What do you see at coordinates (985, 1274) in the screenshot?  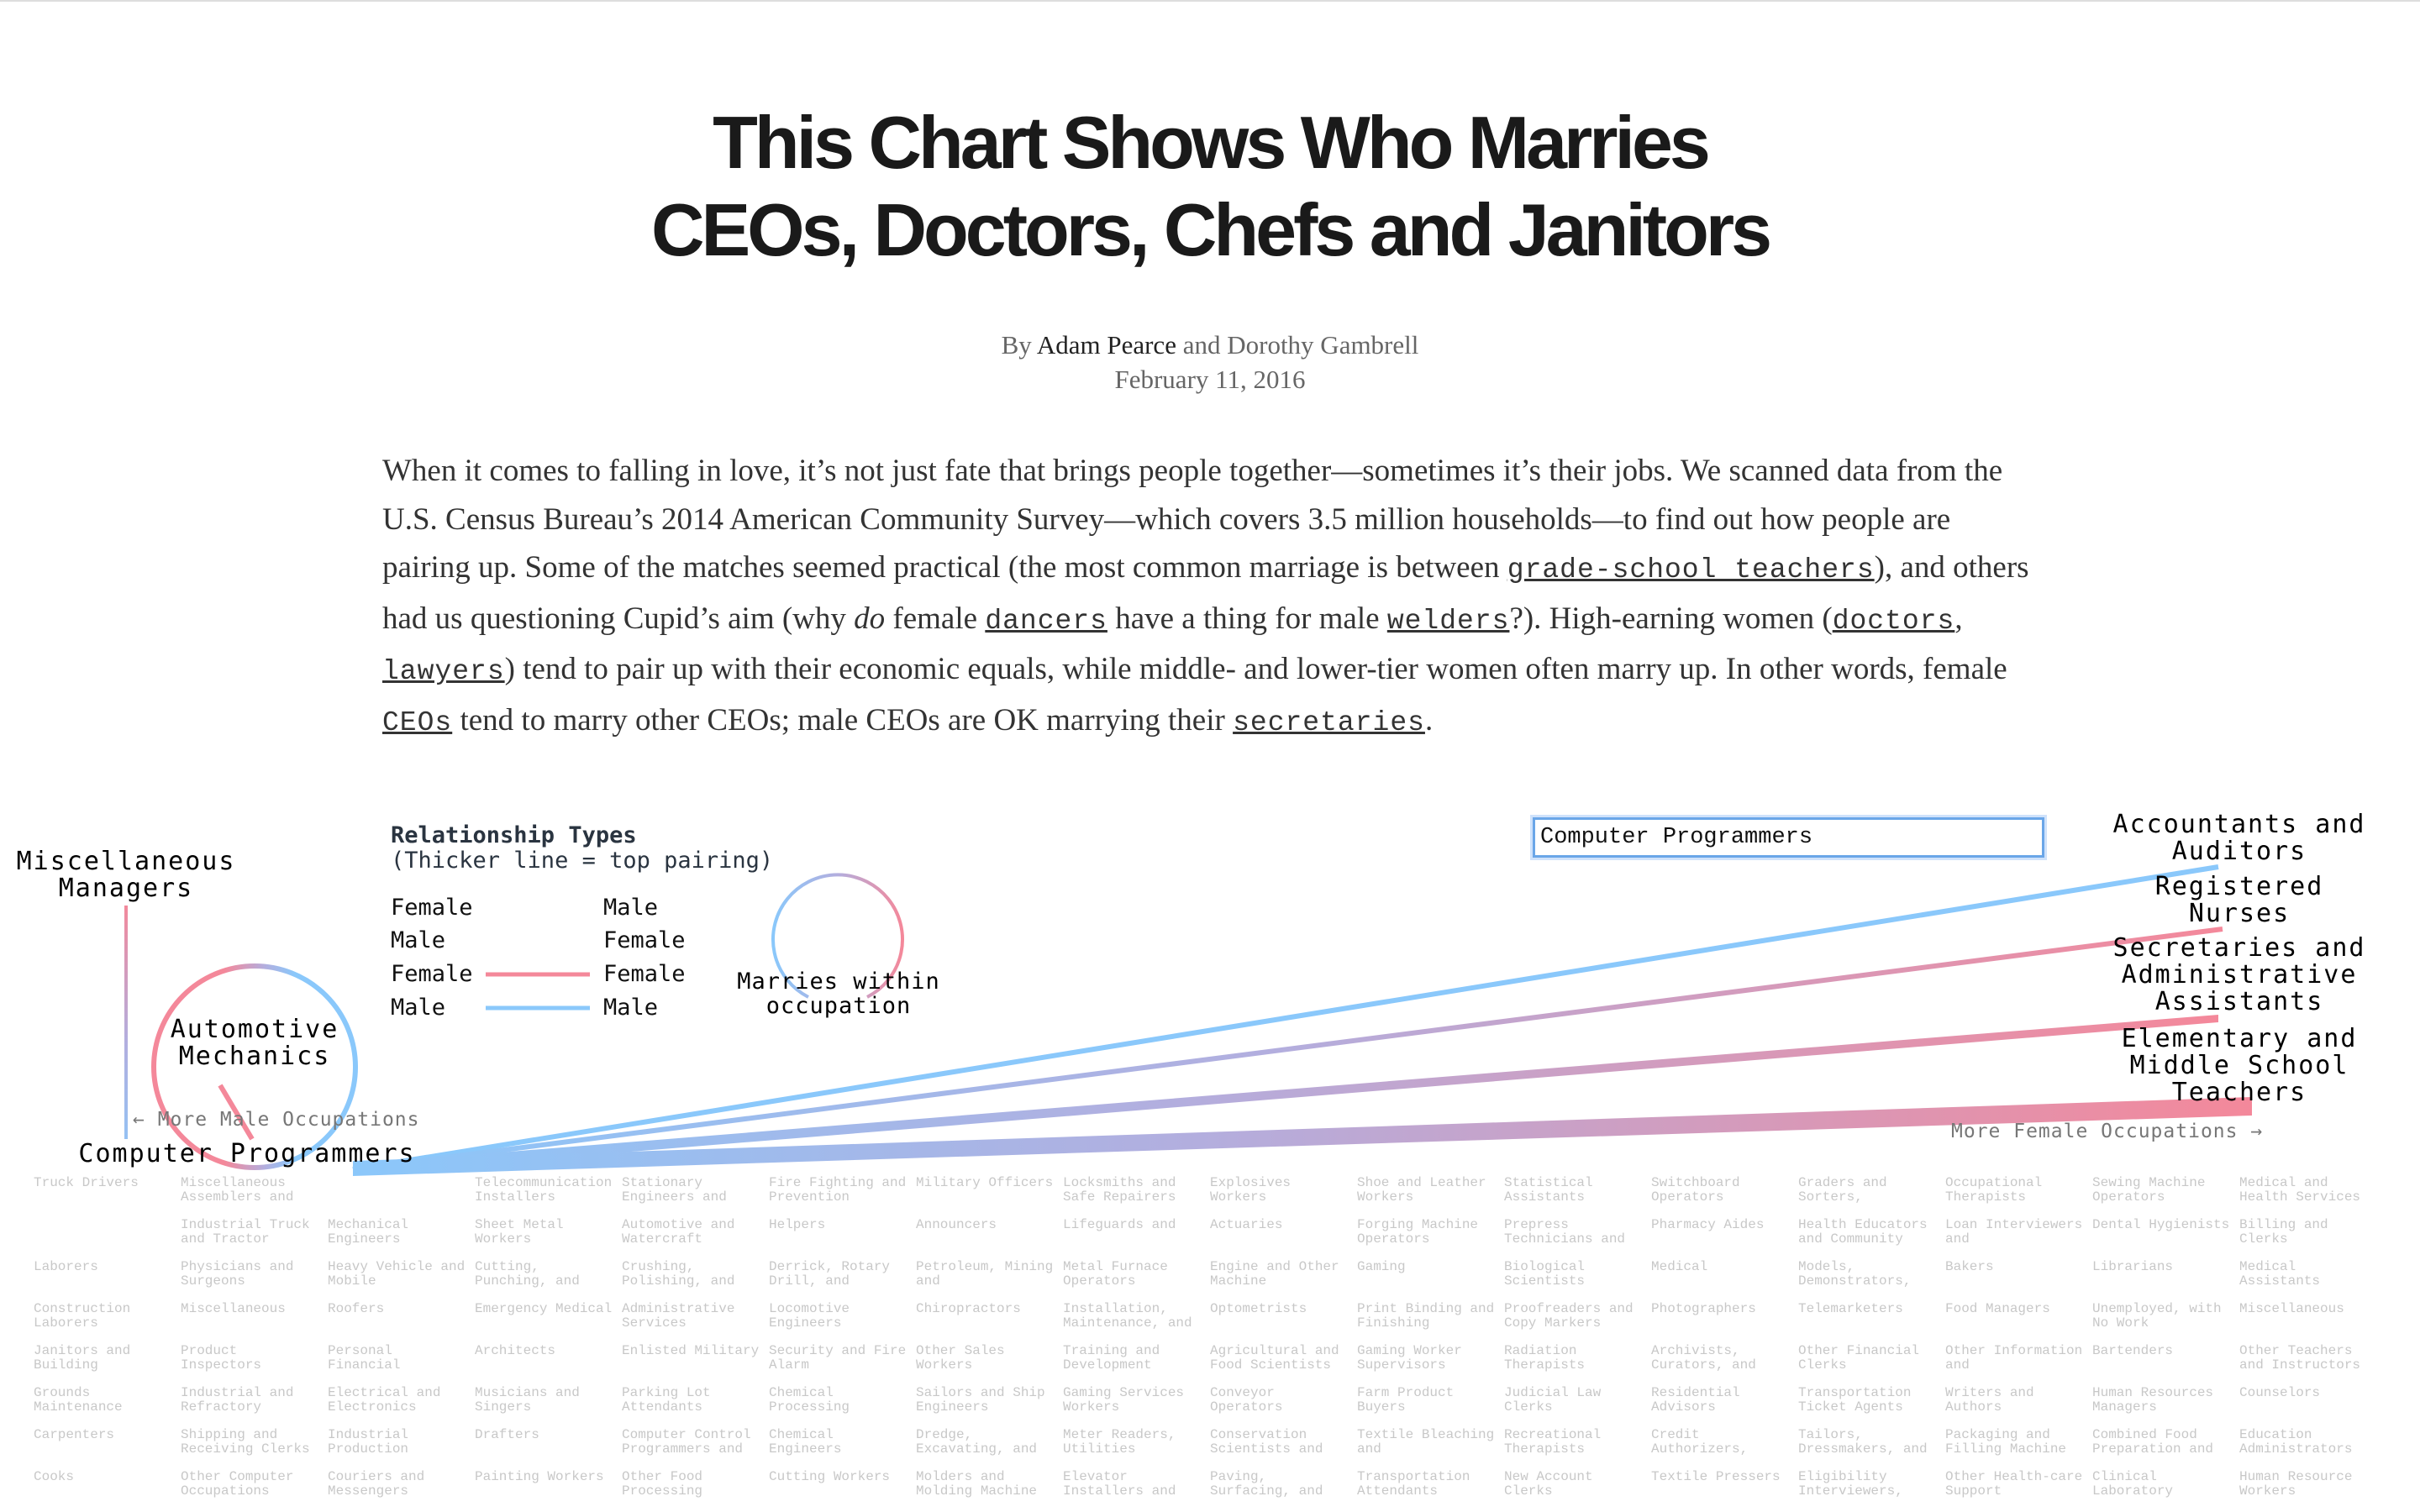 I see `occupation-cell: Petroleum, Mining and` at bounding box center [985, 1274].